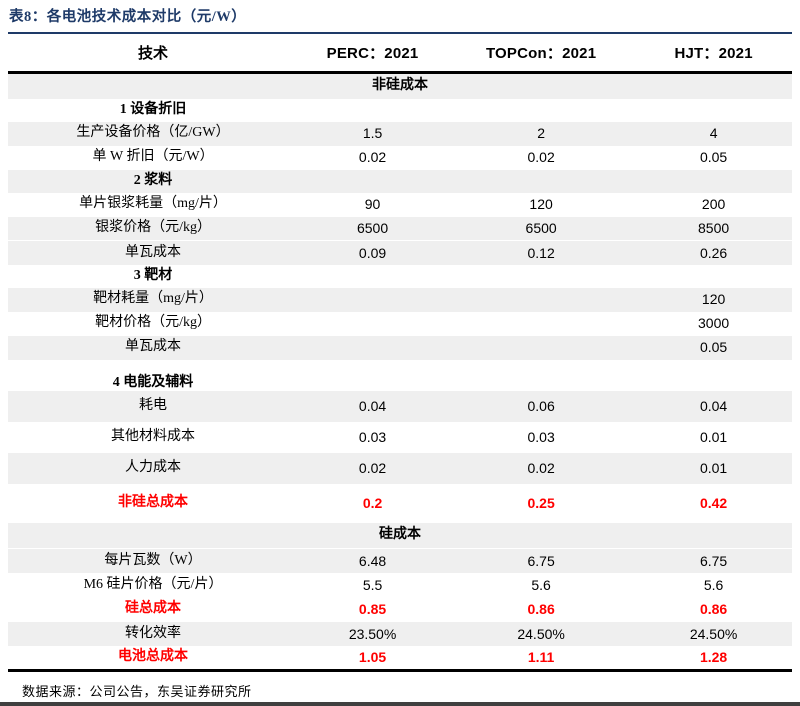  I want to click on table-row: 3 靶材, so click(400, 276).